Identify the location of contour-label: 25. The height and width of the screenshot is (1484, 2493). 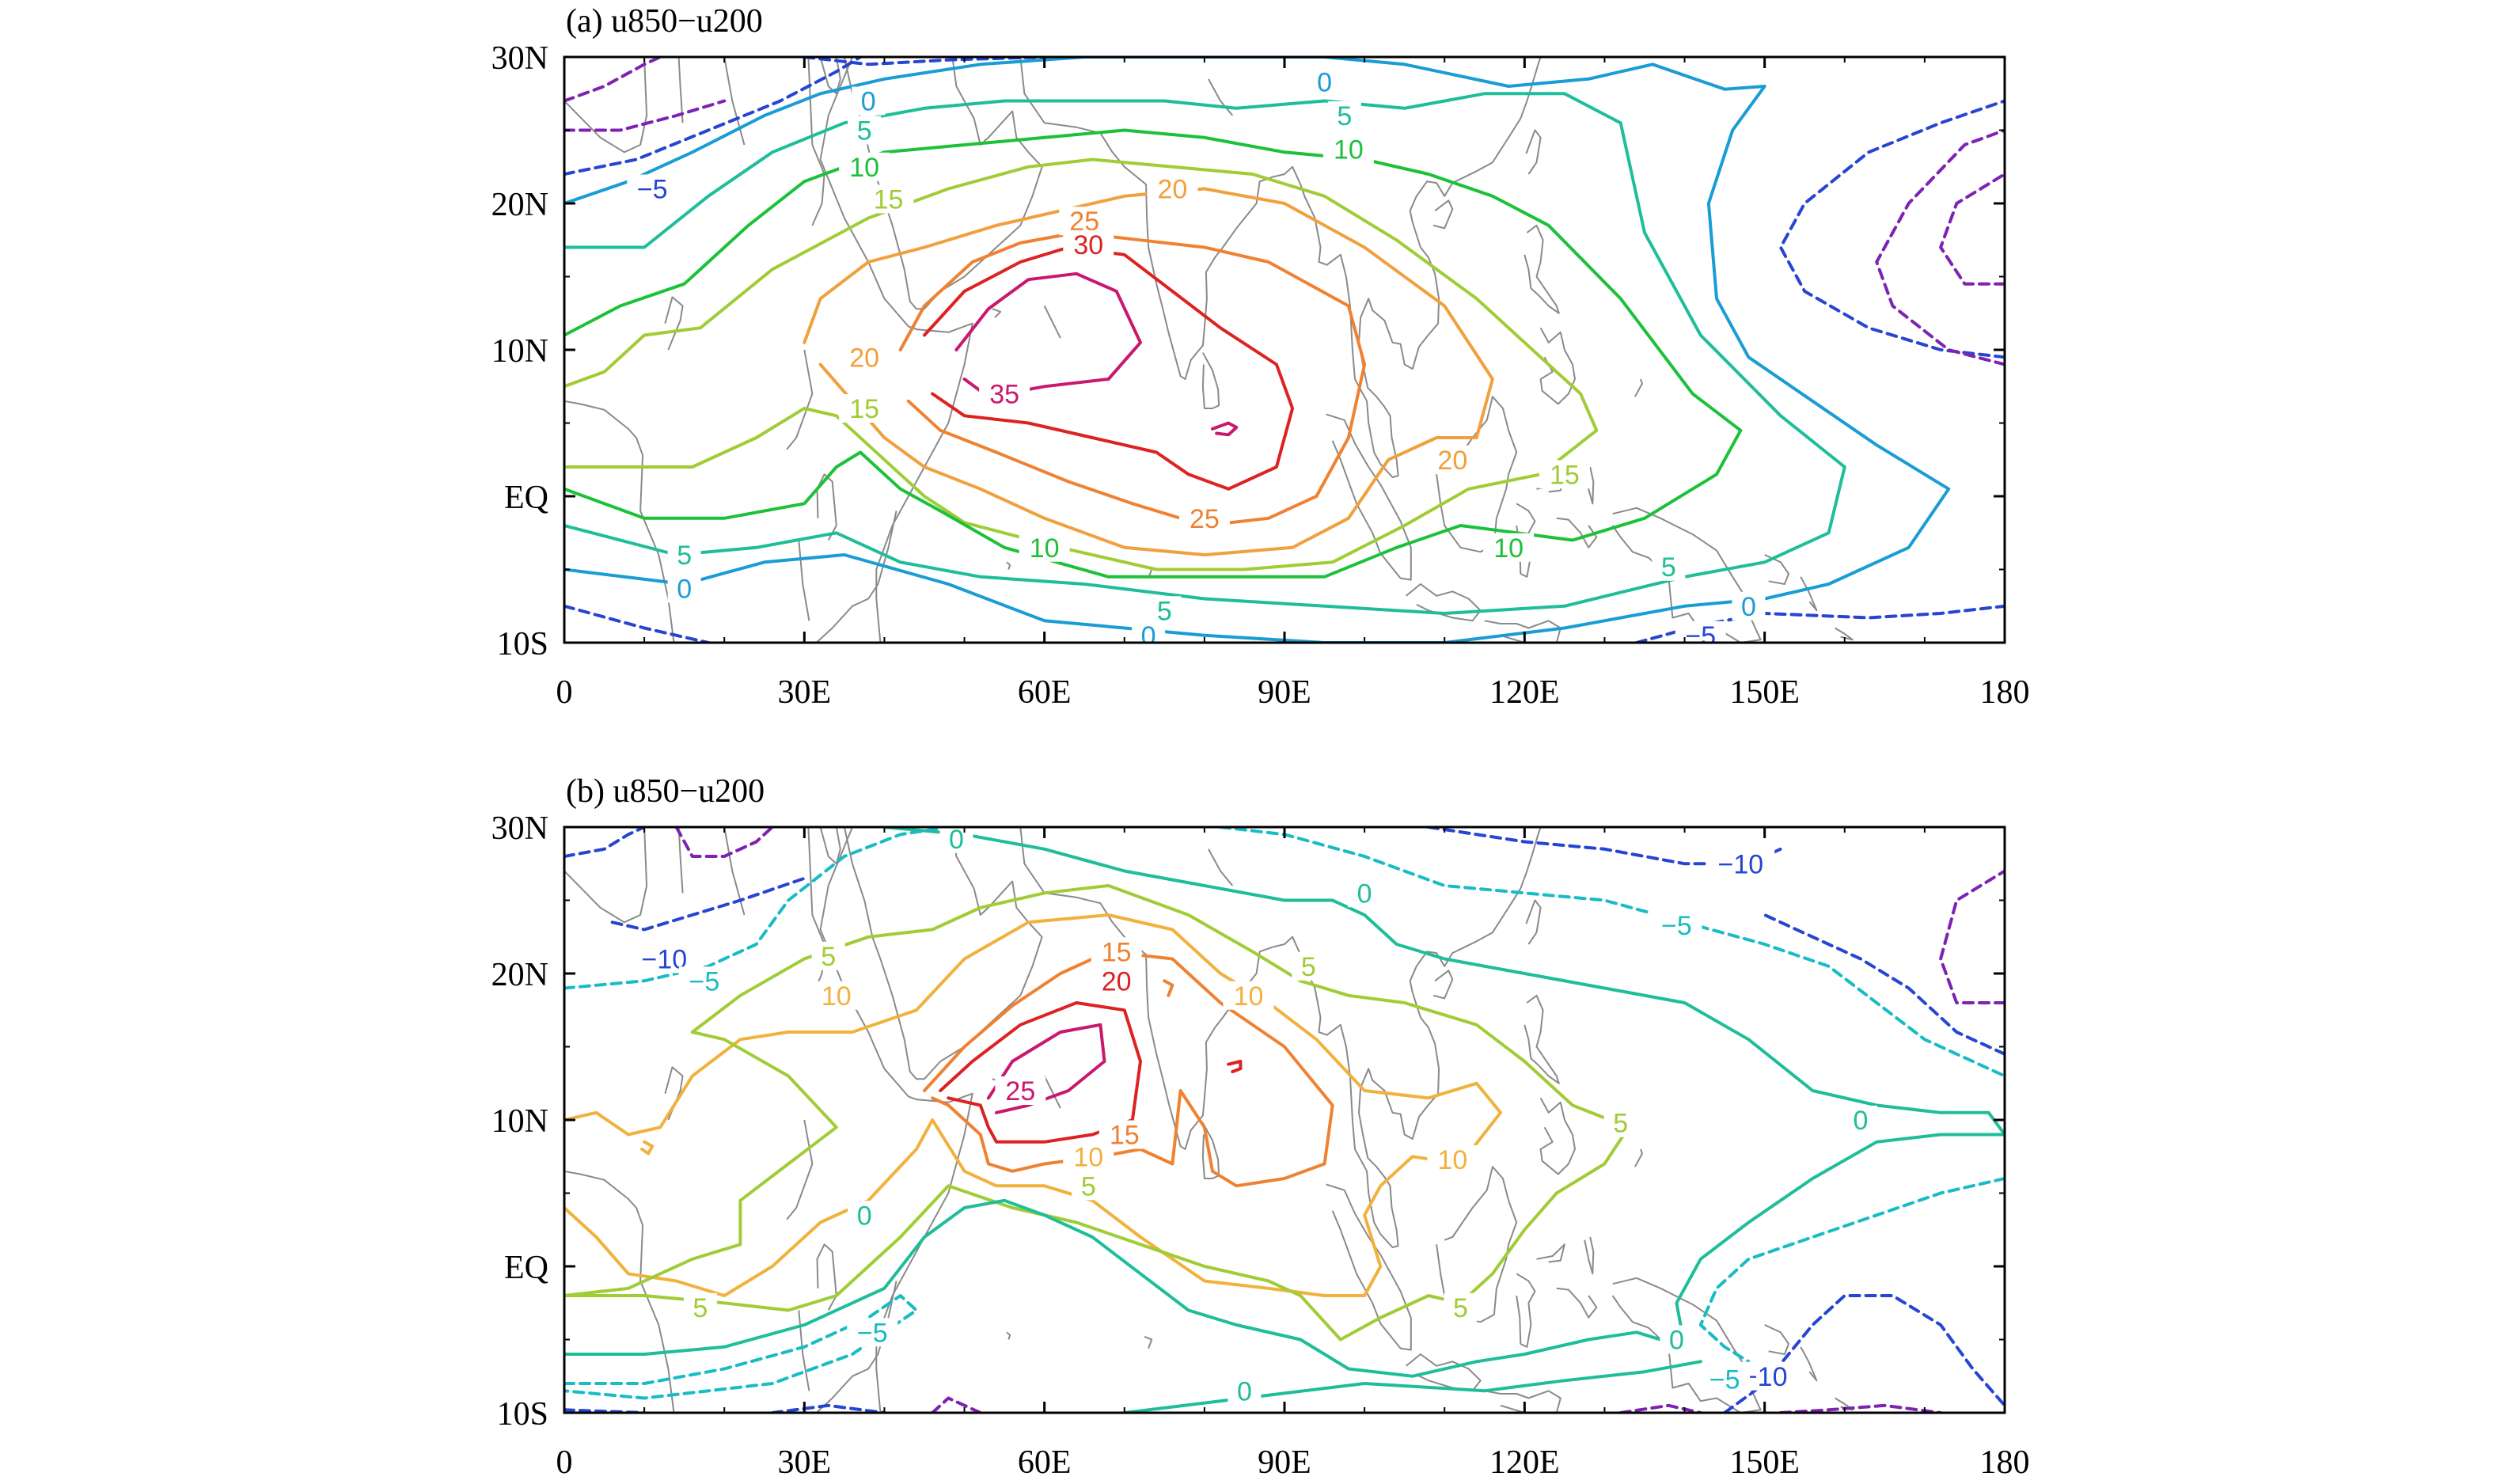
(1205, 519).